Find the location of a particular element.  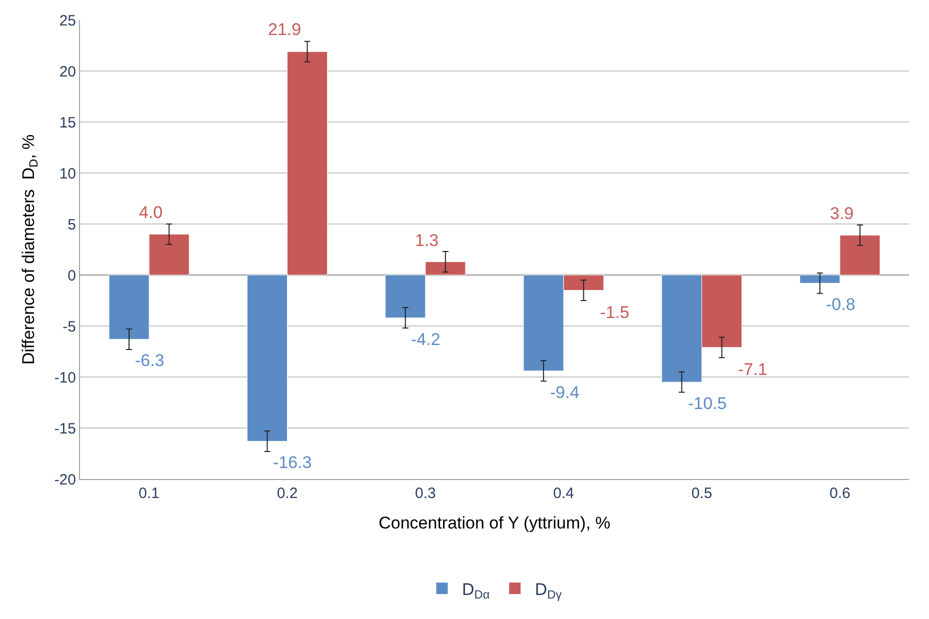

y-tick-label: 5 is located at coordinates (72, 225).